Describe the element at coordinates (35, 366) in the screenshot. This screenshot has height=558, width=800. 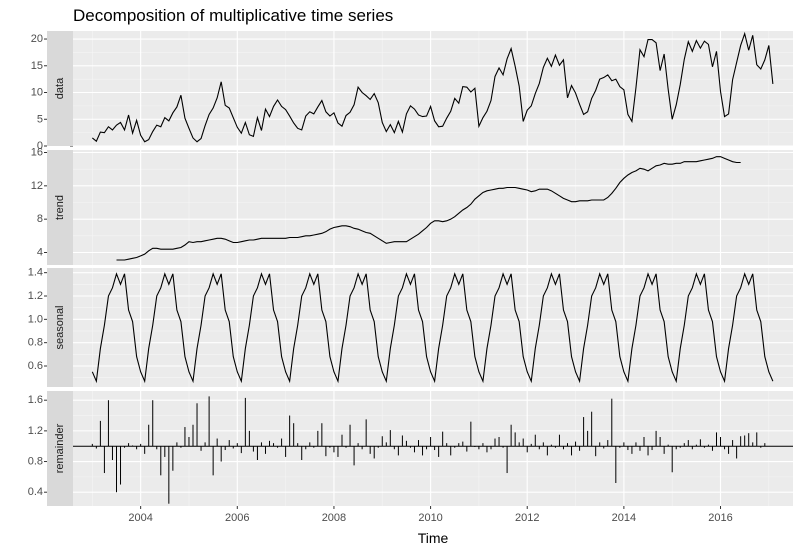
I see `y-tick-label: 0.6` at that location.